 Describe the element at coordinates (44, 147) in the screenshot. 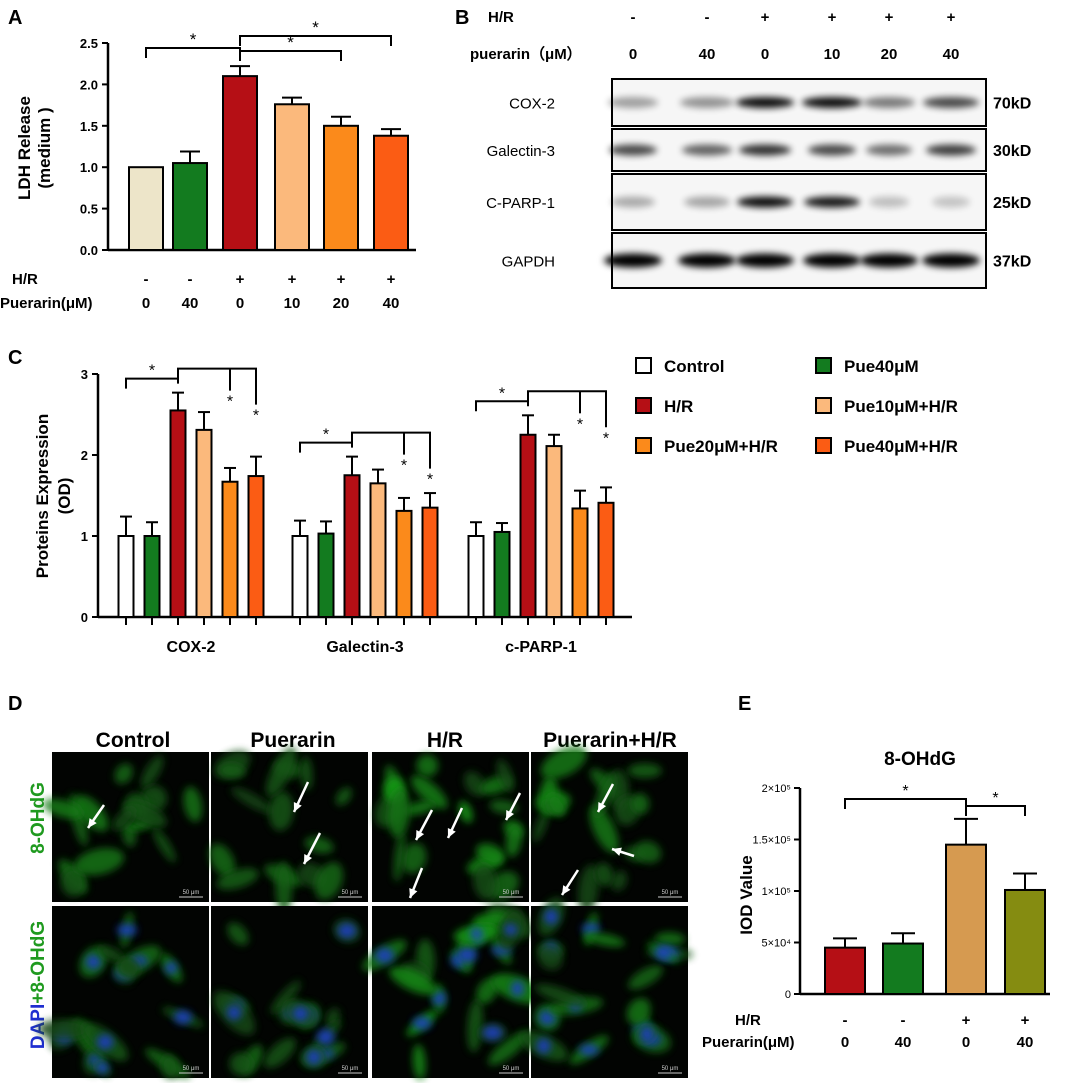

I see `panel-a-ylabel-part-1: (medium )` at that location.